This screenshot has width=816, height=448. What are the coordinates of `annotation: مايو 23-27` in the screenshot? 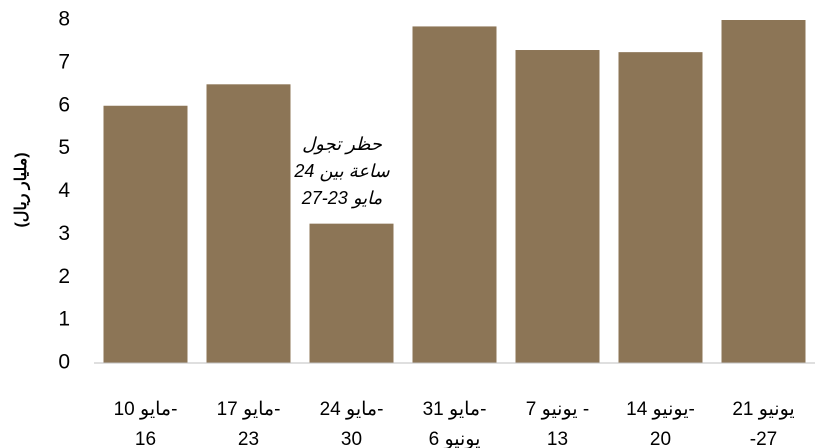 It's located at (342, 198).